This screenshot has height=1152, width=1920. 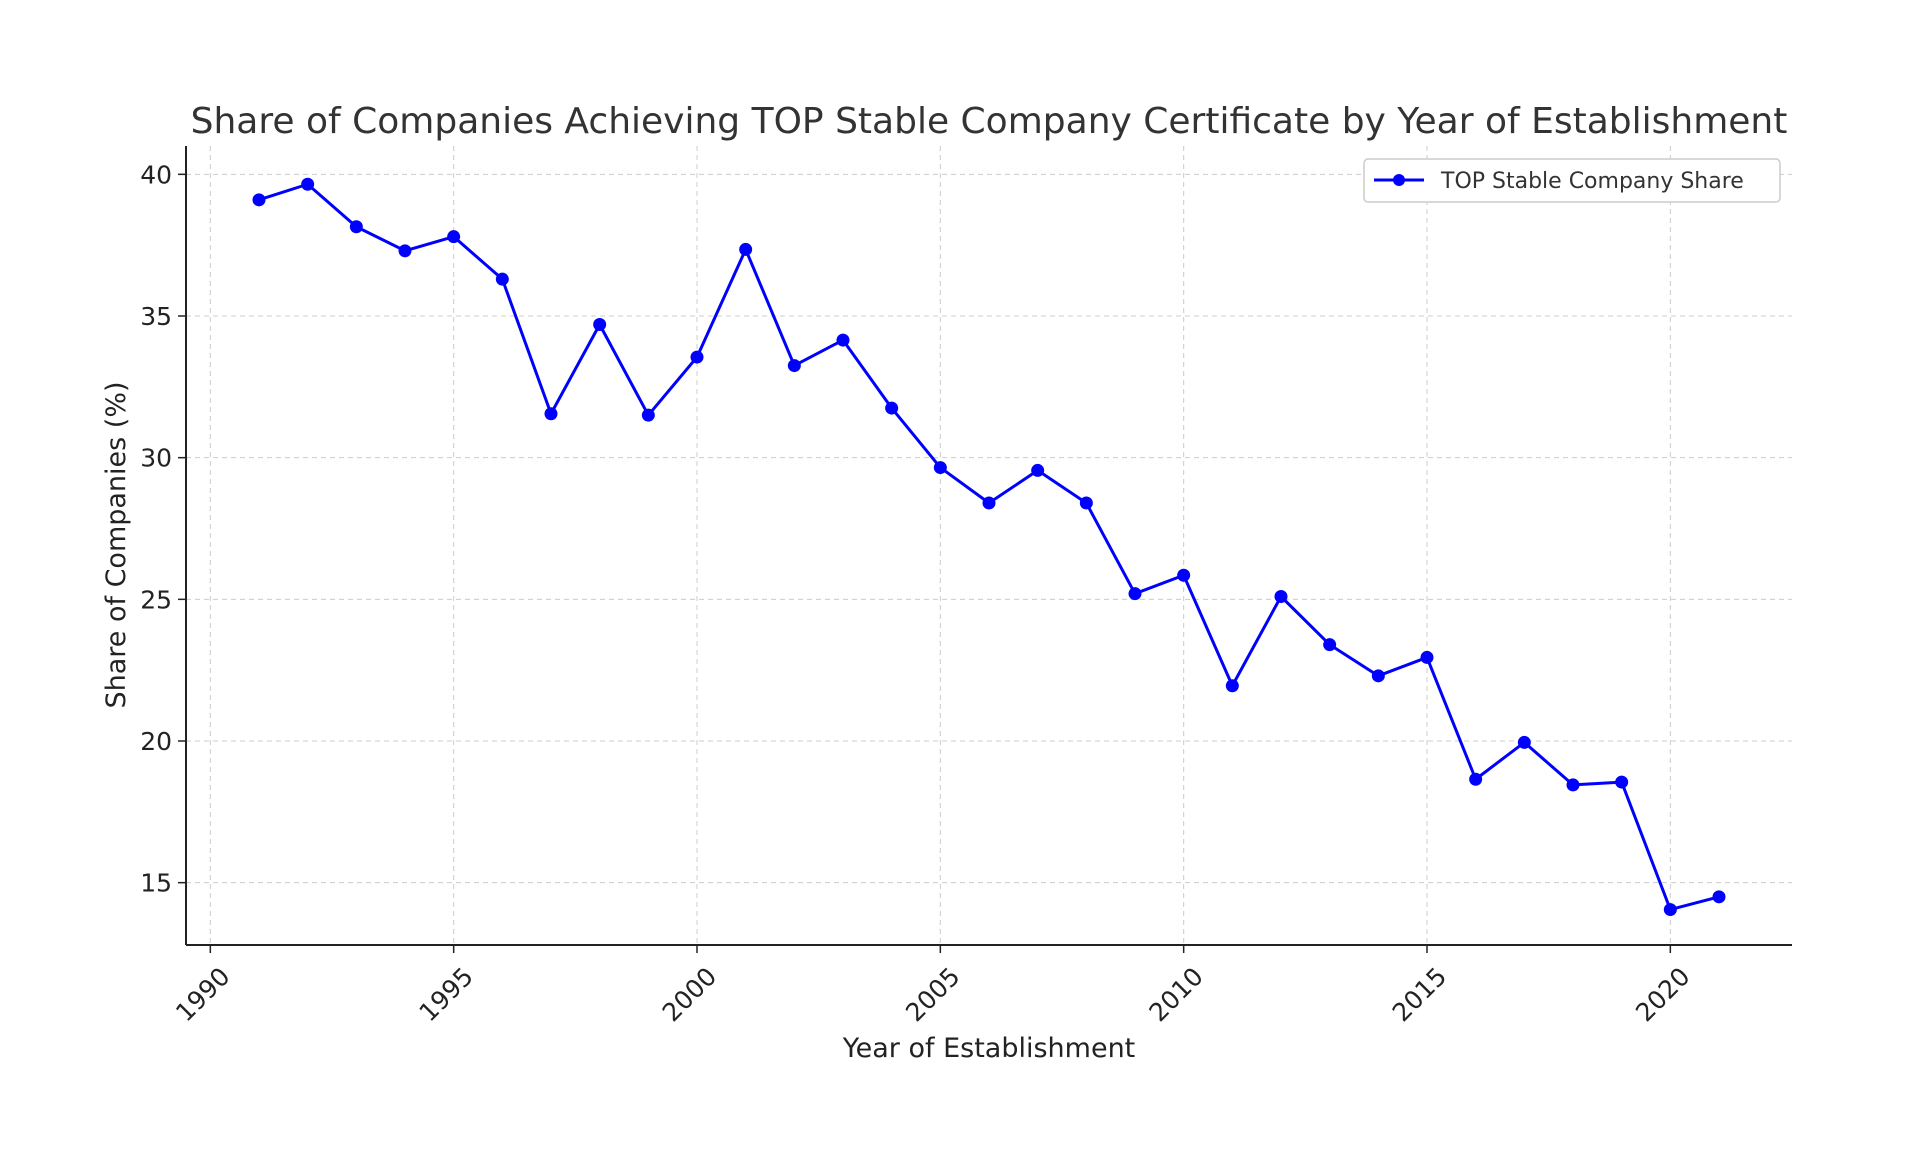 I want to click on y-tick-label: 20, so click(x=156, y=741).